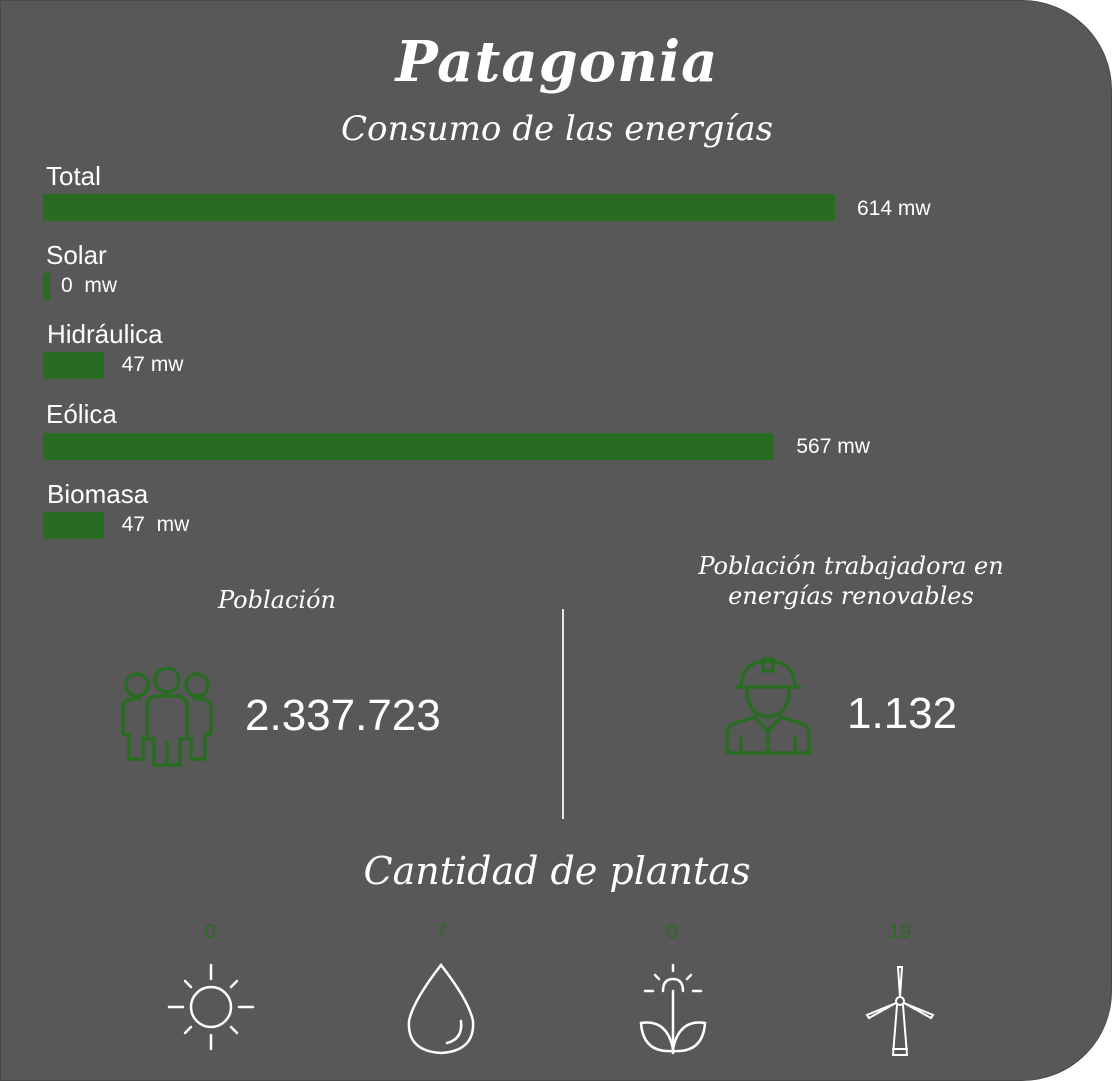 The image size is (1112, 1081). I want to click on population-label: Población, so click(277, 600).